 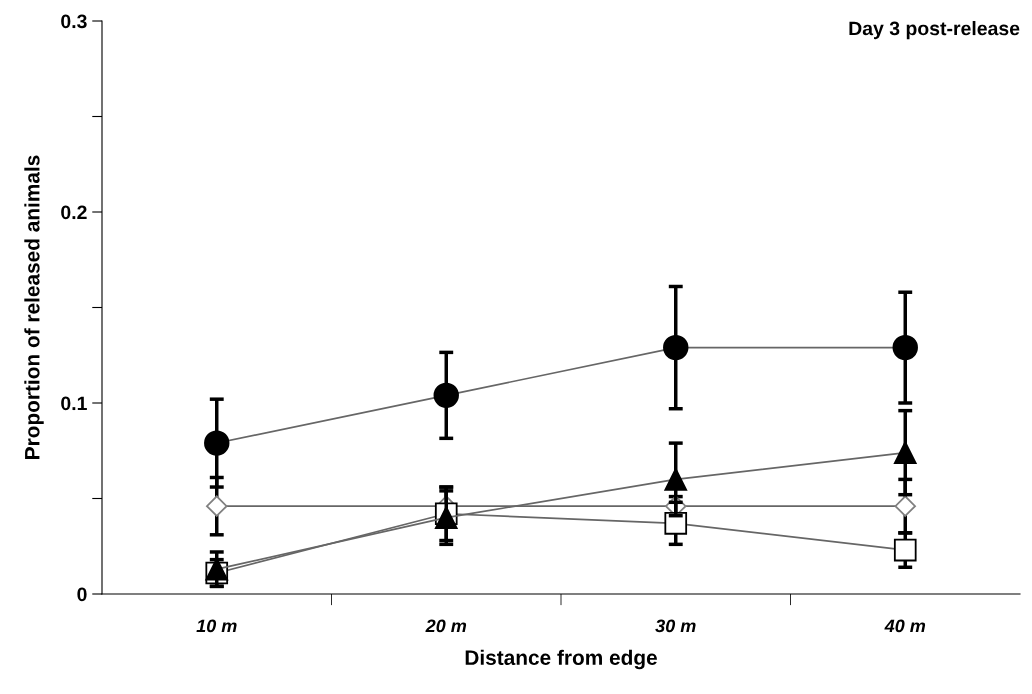 What do you see at coordinates (446, 626) in the screenshot?
I see `x-tick-label: 20 m` at bounding box center [446, 626].